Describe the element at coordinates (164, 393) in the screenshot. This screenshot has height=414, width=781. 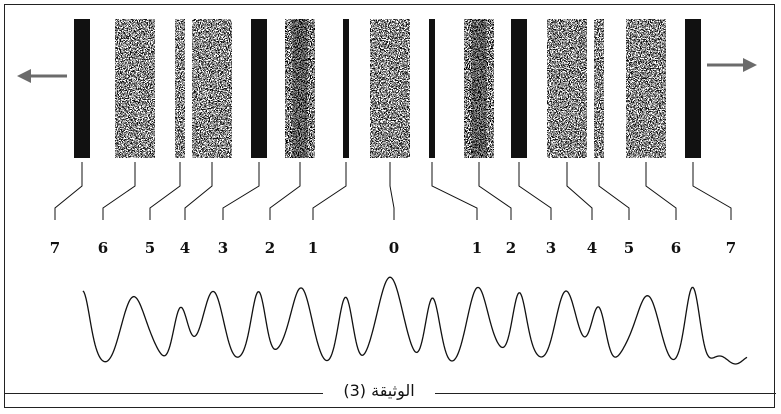
I see `caption-rule-left` at that location.